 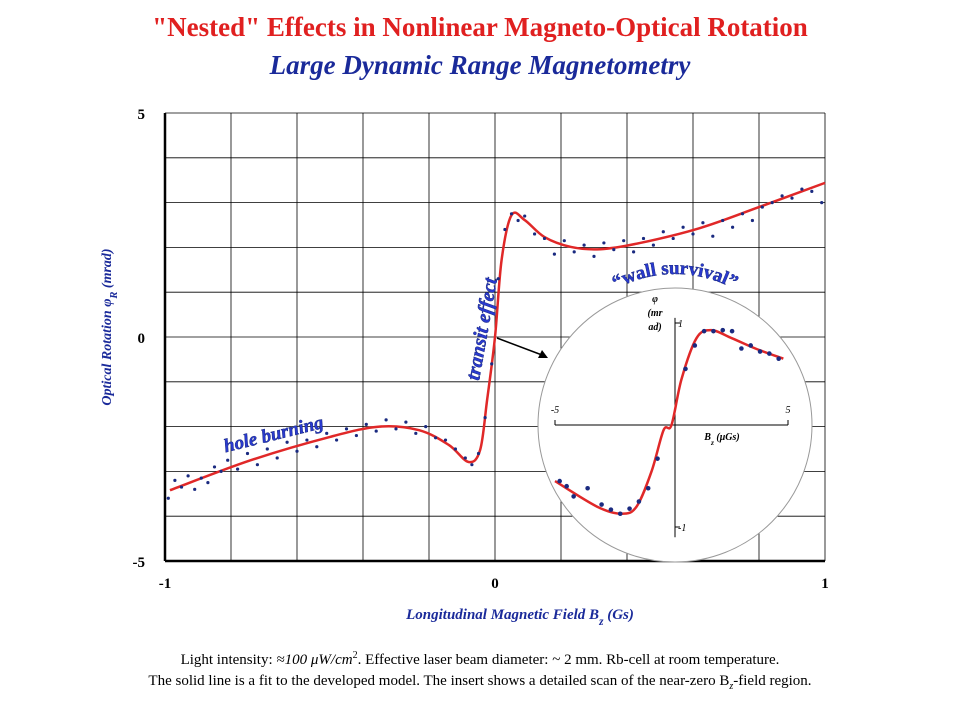 What do you see at coordinates (110, 326) in the screenshot?
I see `y-axis-label: Optical Rotation φR (mrad)` at bounding box center [110, 326].